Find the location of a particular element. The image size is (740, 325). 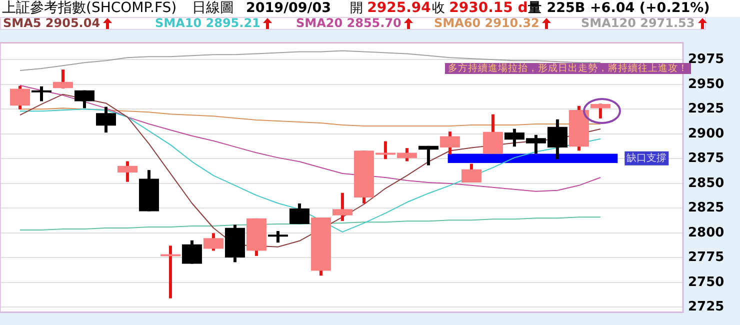

text: SMA10 2895.21 is located at coordinates (207, 23).